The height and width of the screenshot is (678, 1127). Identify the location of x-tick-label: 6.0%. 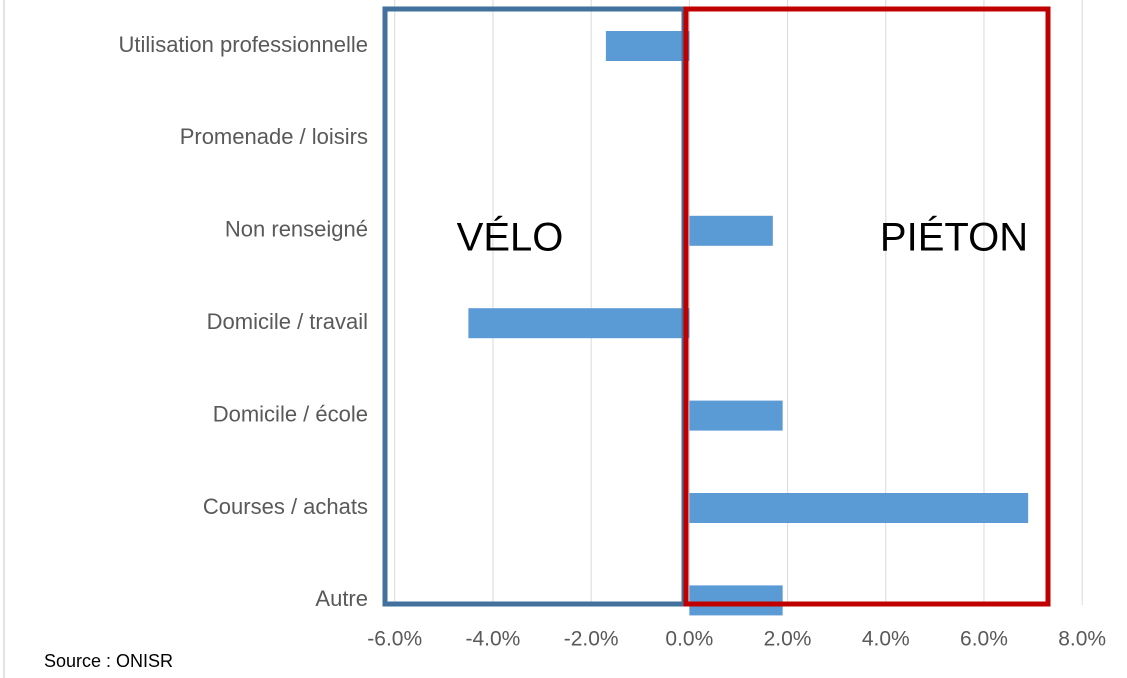
(984, 639).